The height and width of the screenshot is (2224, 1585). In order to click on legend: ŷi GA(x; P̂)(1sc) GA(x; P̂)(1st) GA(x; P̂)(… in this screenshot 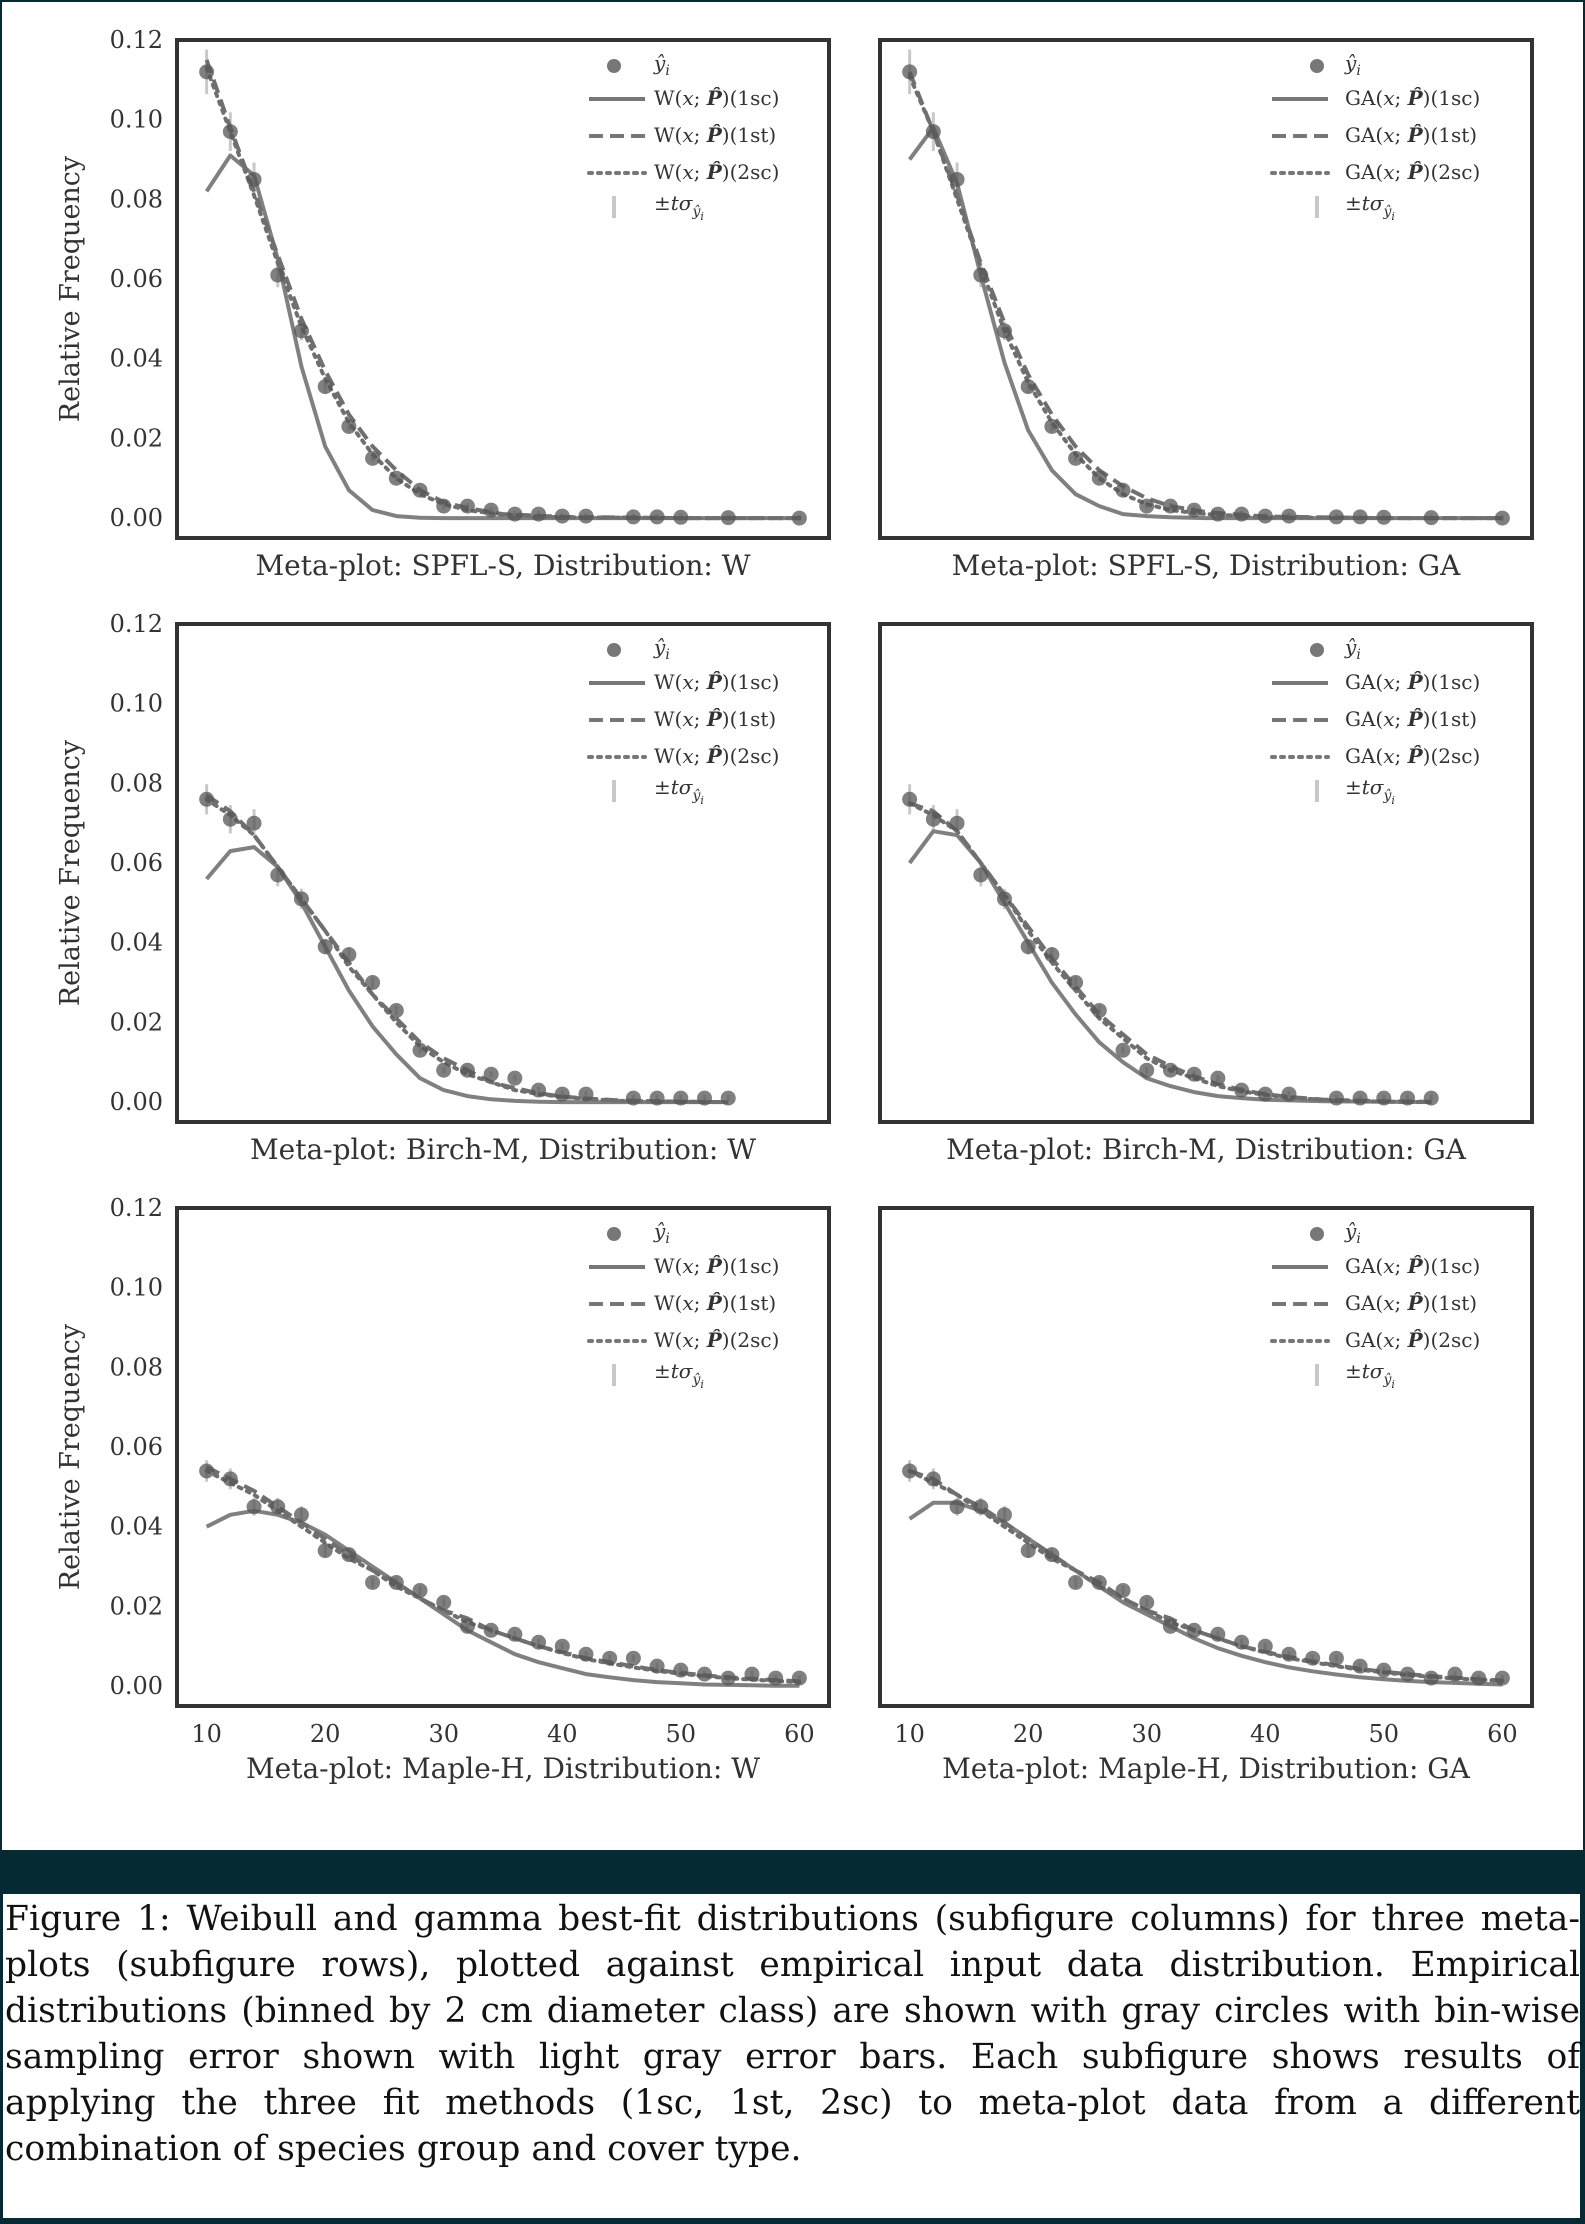, I will do `click(1375, 137)`.